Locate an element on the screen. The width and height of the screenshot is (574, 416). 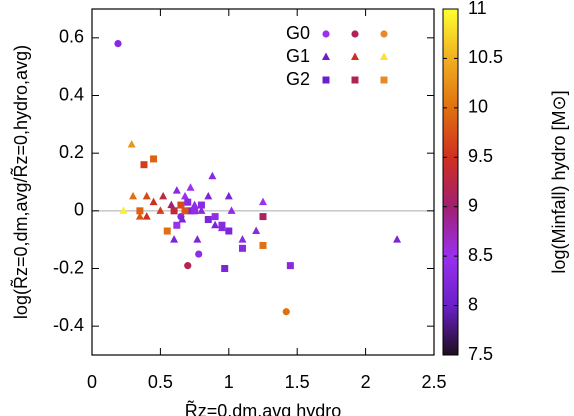
legend-label: G2 is located at coordinates (298, 79).